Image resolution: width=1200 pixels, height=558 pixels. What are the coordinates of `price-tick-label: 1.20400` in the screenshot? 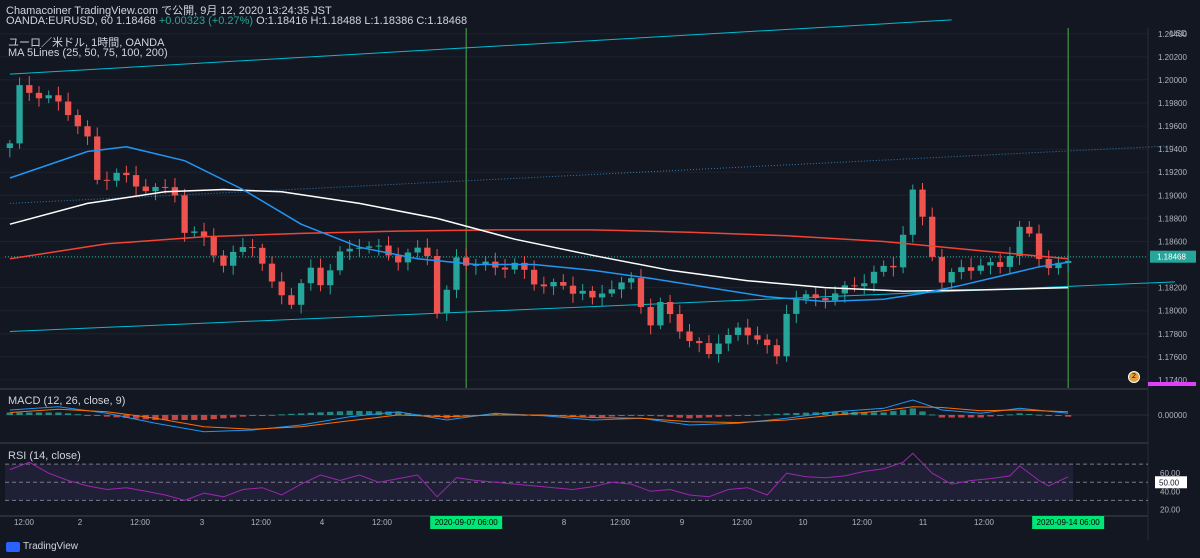 It's located at (1172, 34).